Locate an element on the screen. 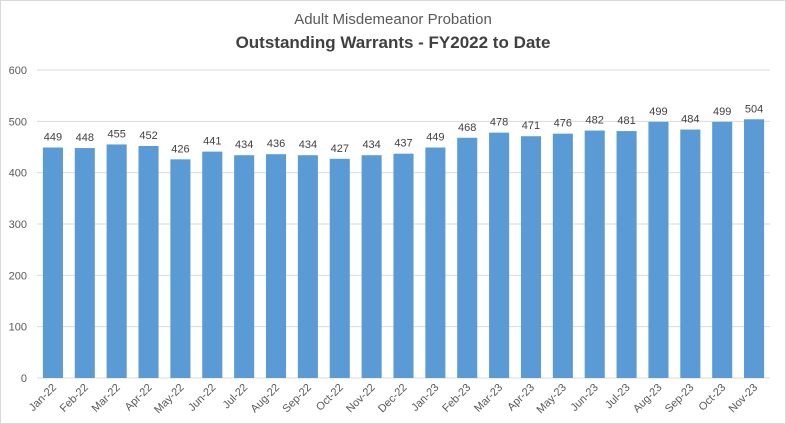 Image resolution: width=786 pixels, height=424 pixels. data-label: 504 is located at coordinates (754, 109).